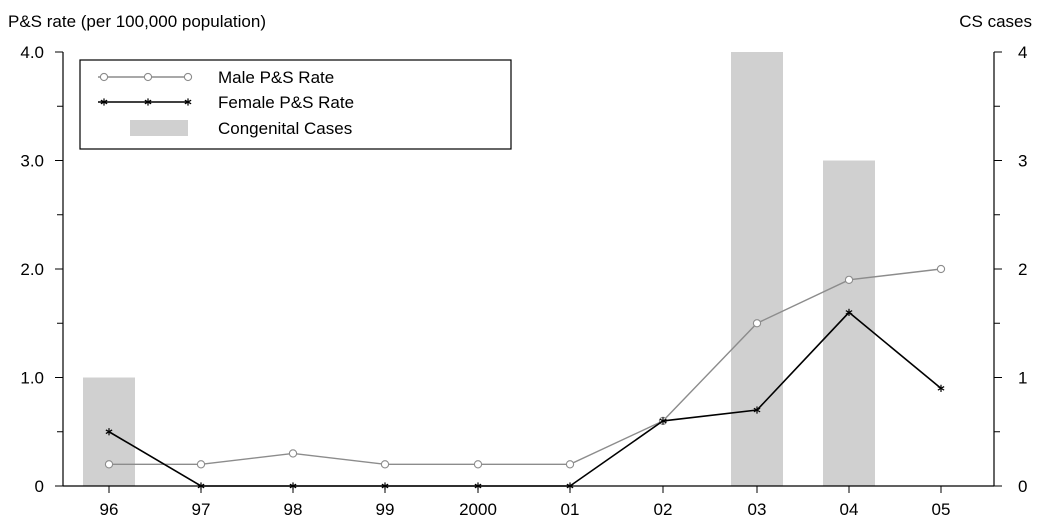  I want to click on point-female-p-s-rate-2000, so click(478, 486).